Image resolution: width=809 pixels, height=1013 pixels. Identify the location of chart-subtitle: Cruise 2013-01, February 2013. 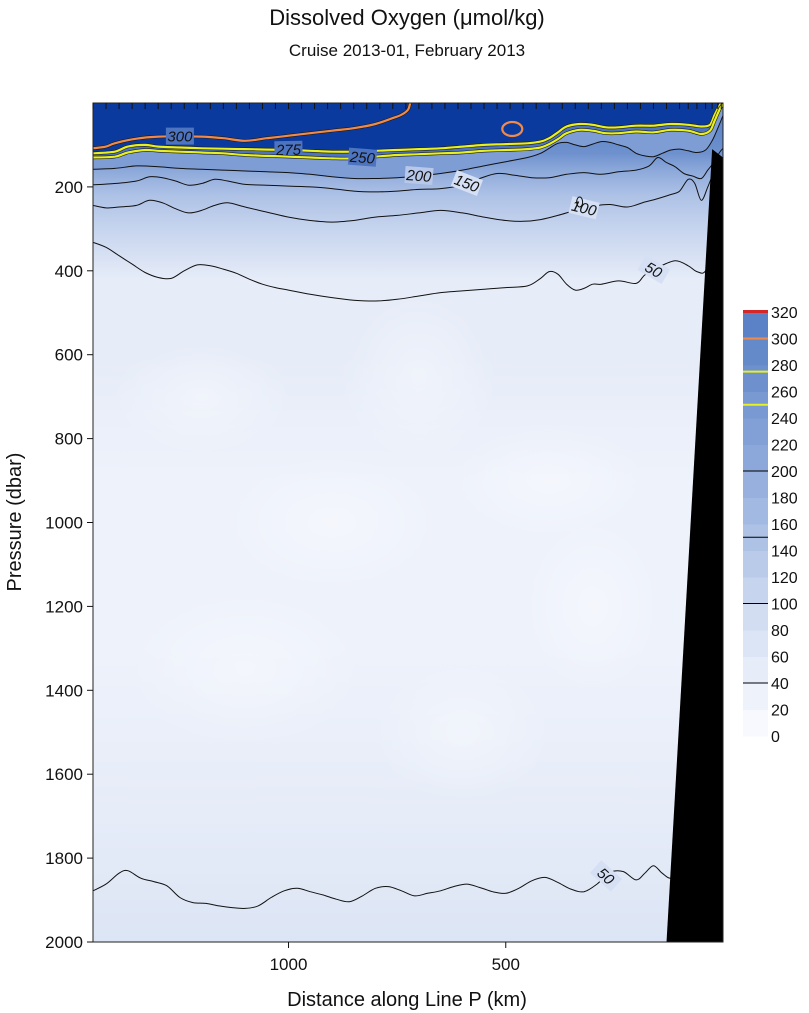
(407, 50).